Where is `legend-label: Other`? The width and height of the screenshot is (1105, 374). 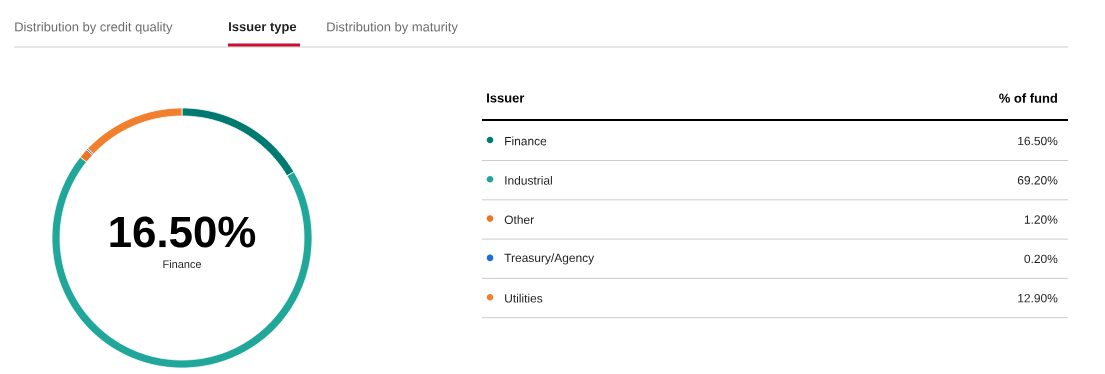
legend-label: Other is located at coordinates (519, 219).